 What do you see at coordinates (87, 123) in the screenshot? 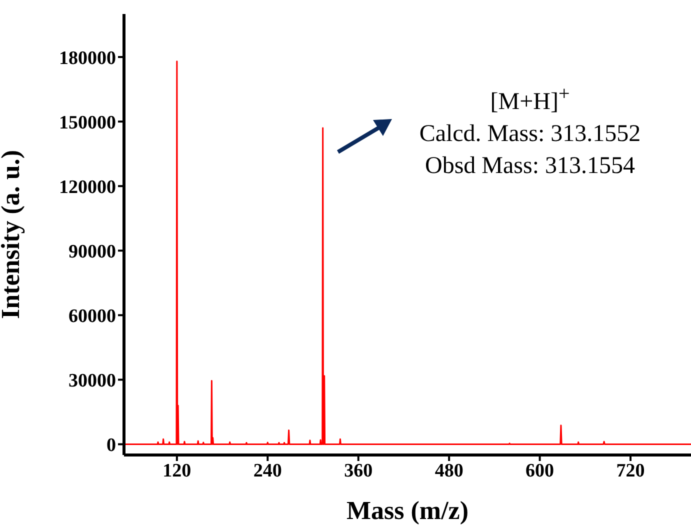
I see `y-tick-label: 150000` at bounding box center [87, 123].